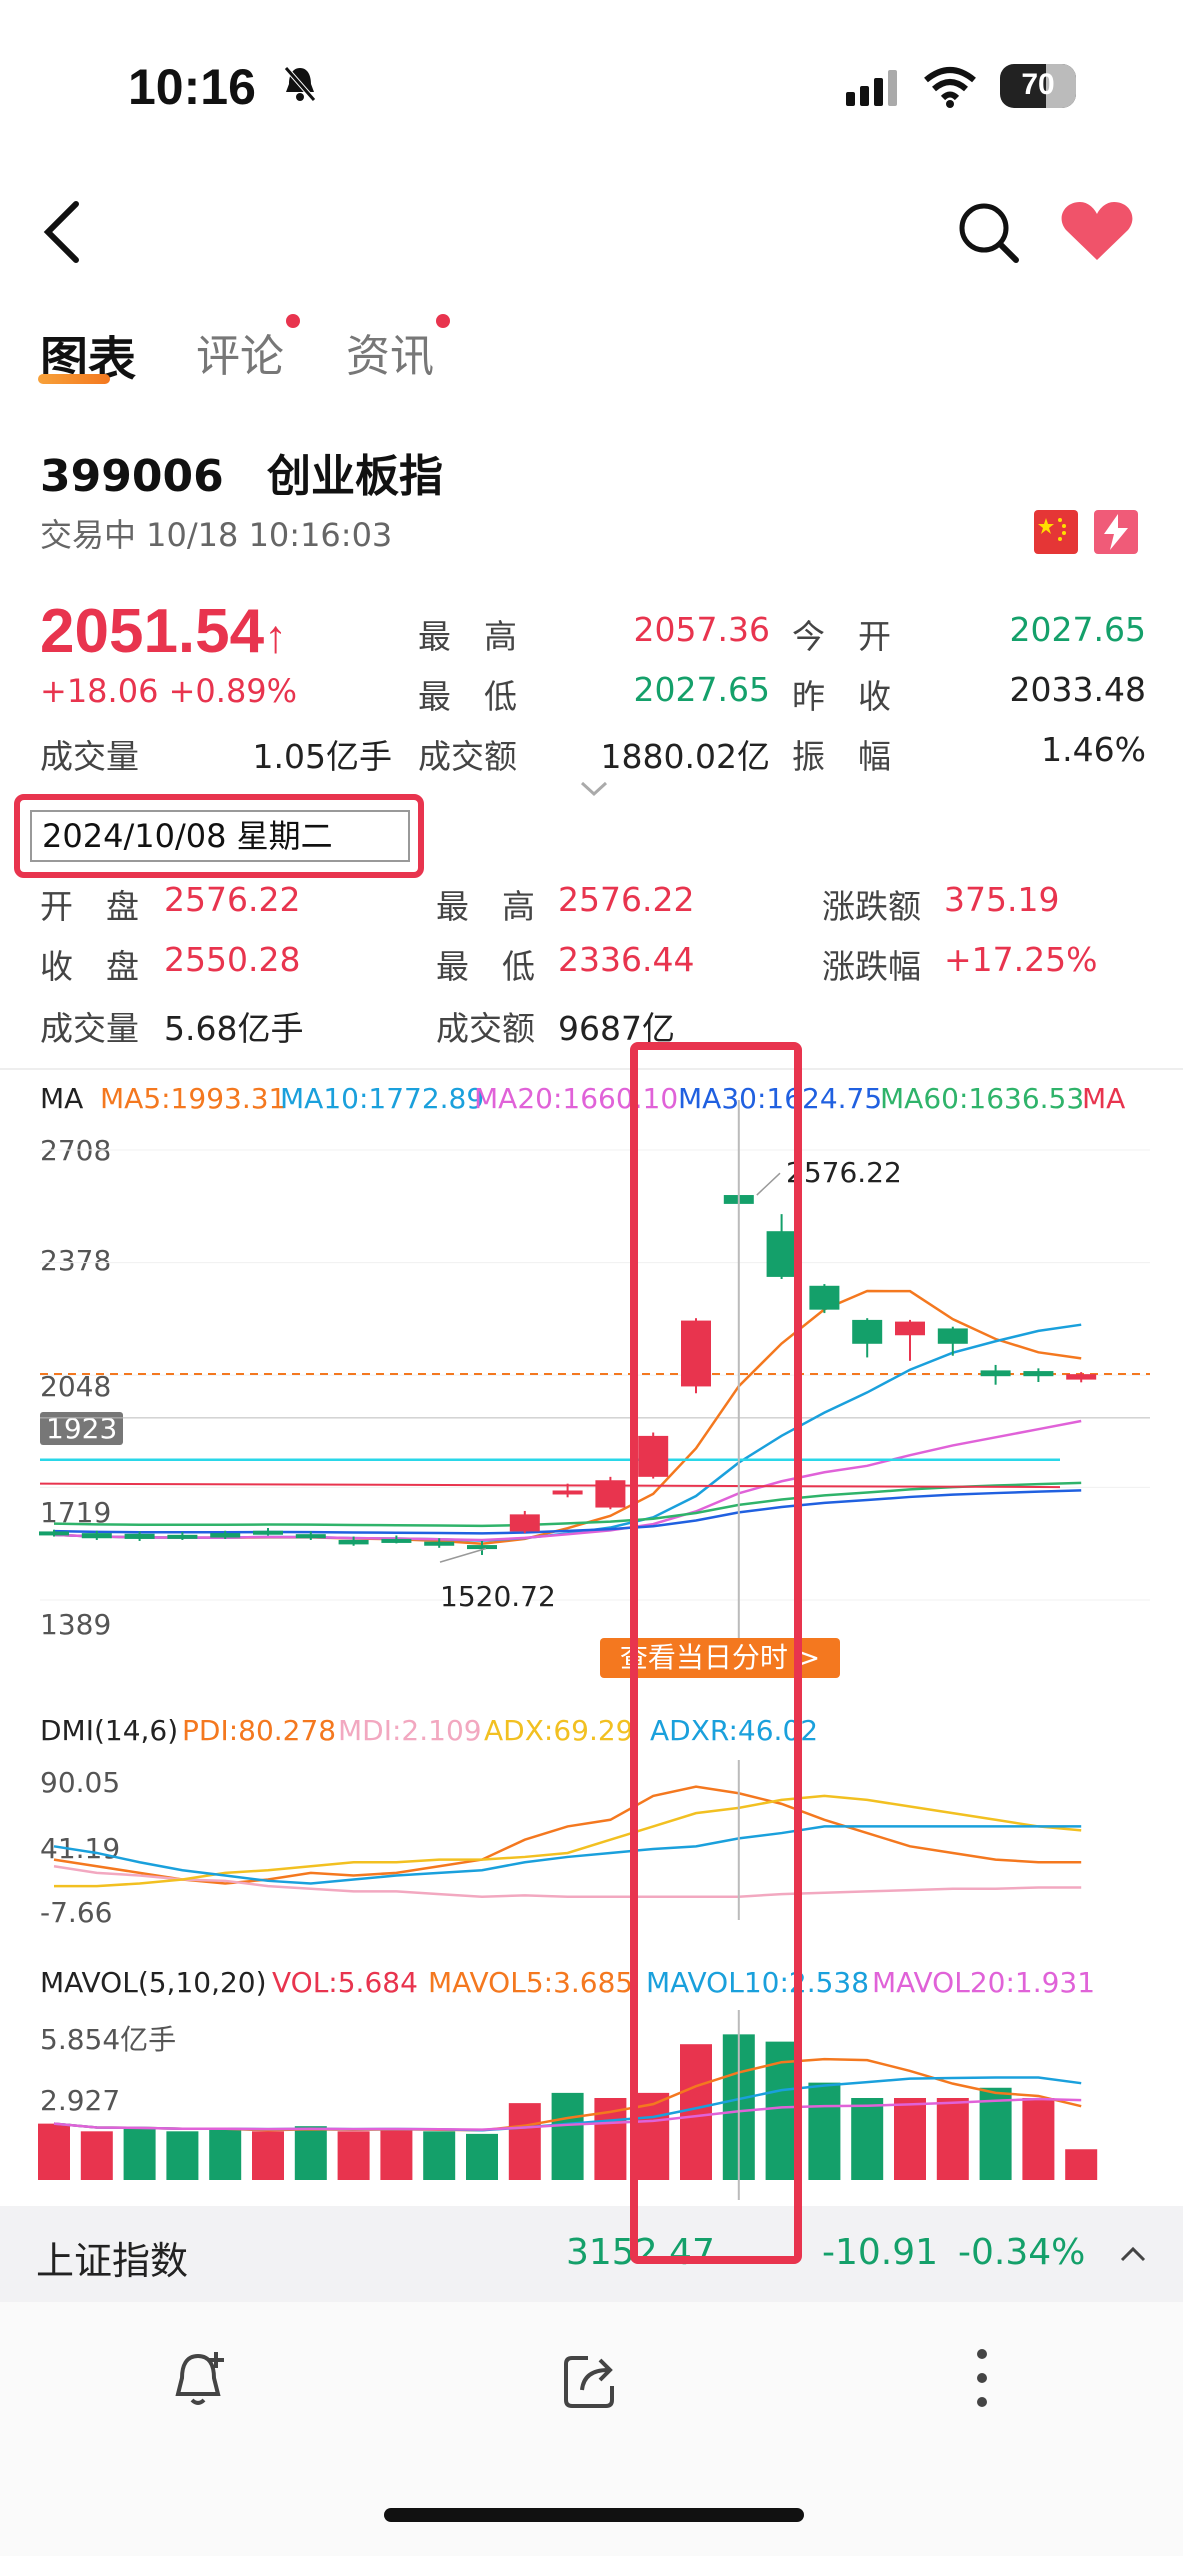  Describe the element at coordinates (1133, 2254) in the screenshot. I see `chevron-up-icon` at that location.